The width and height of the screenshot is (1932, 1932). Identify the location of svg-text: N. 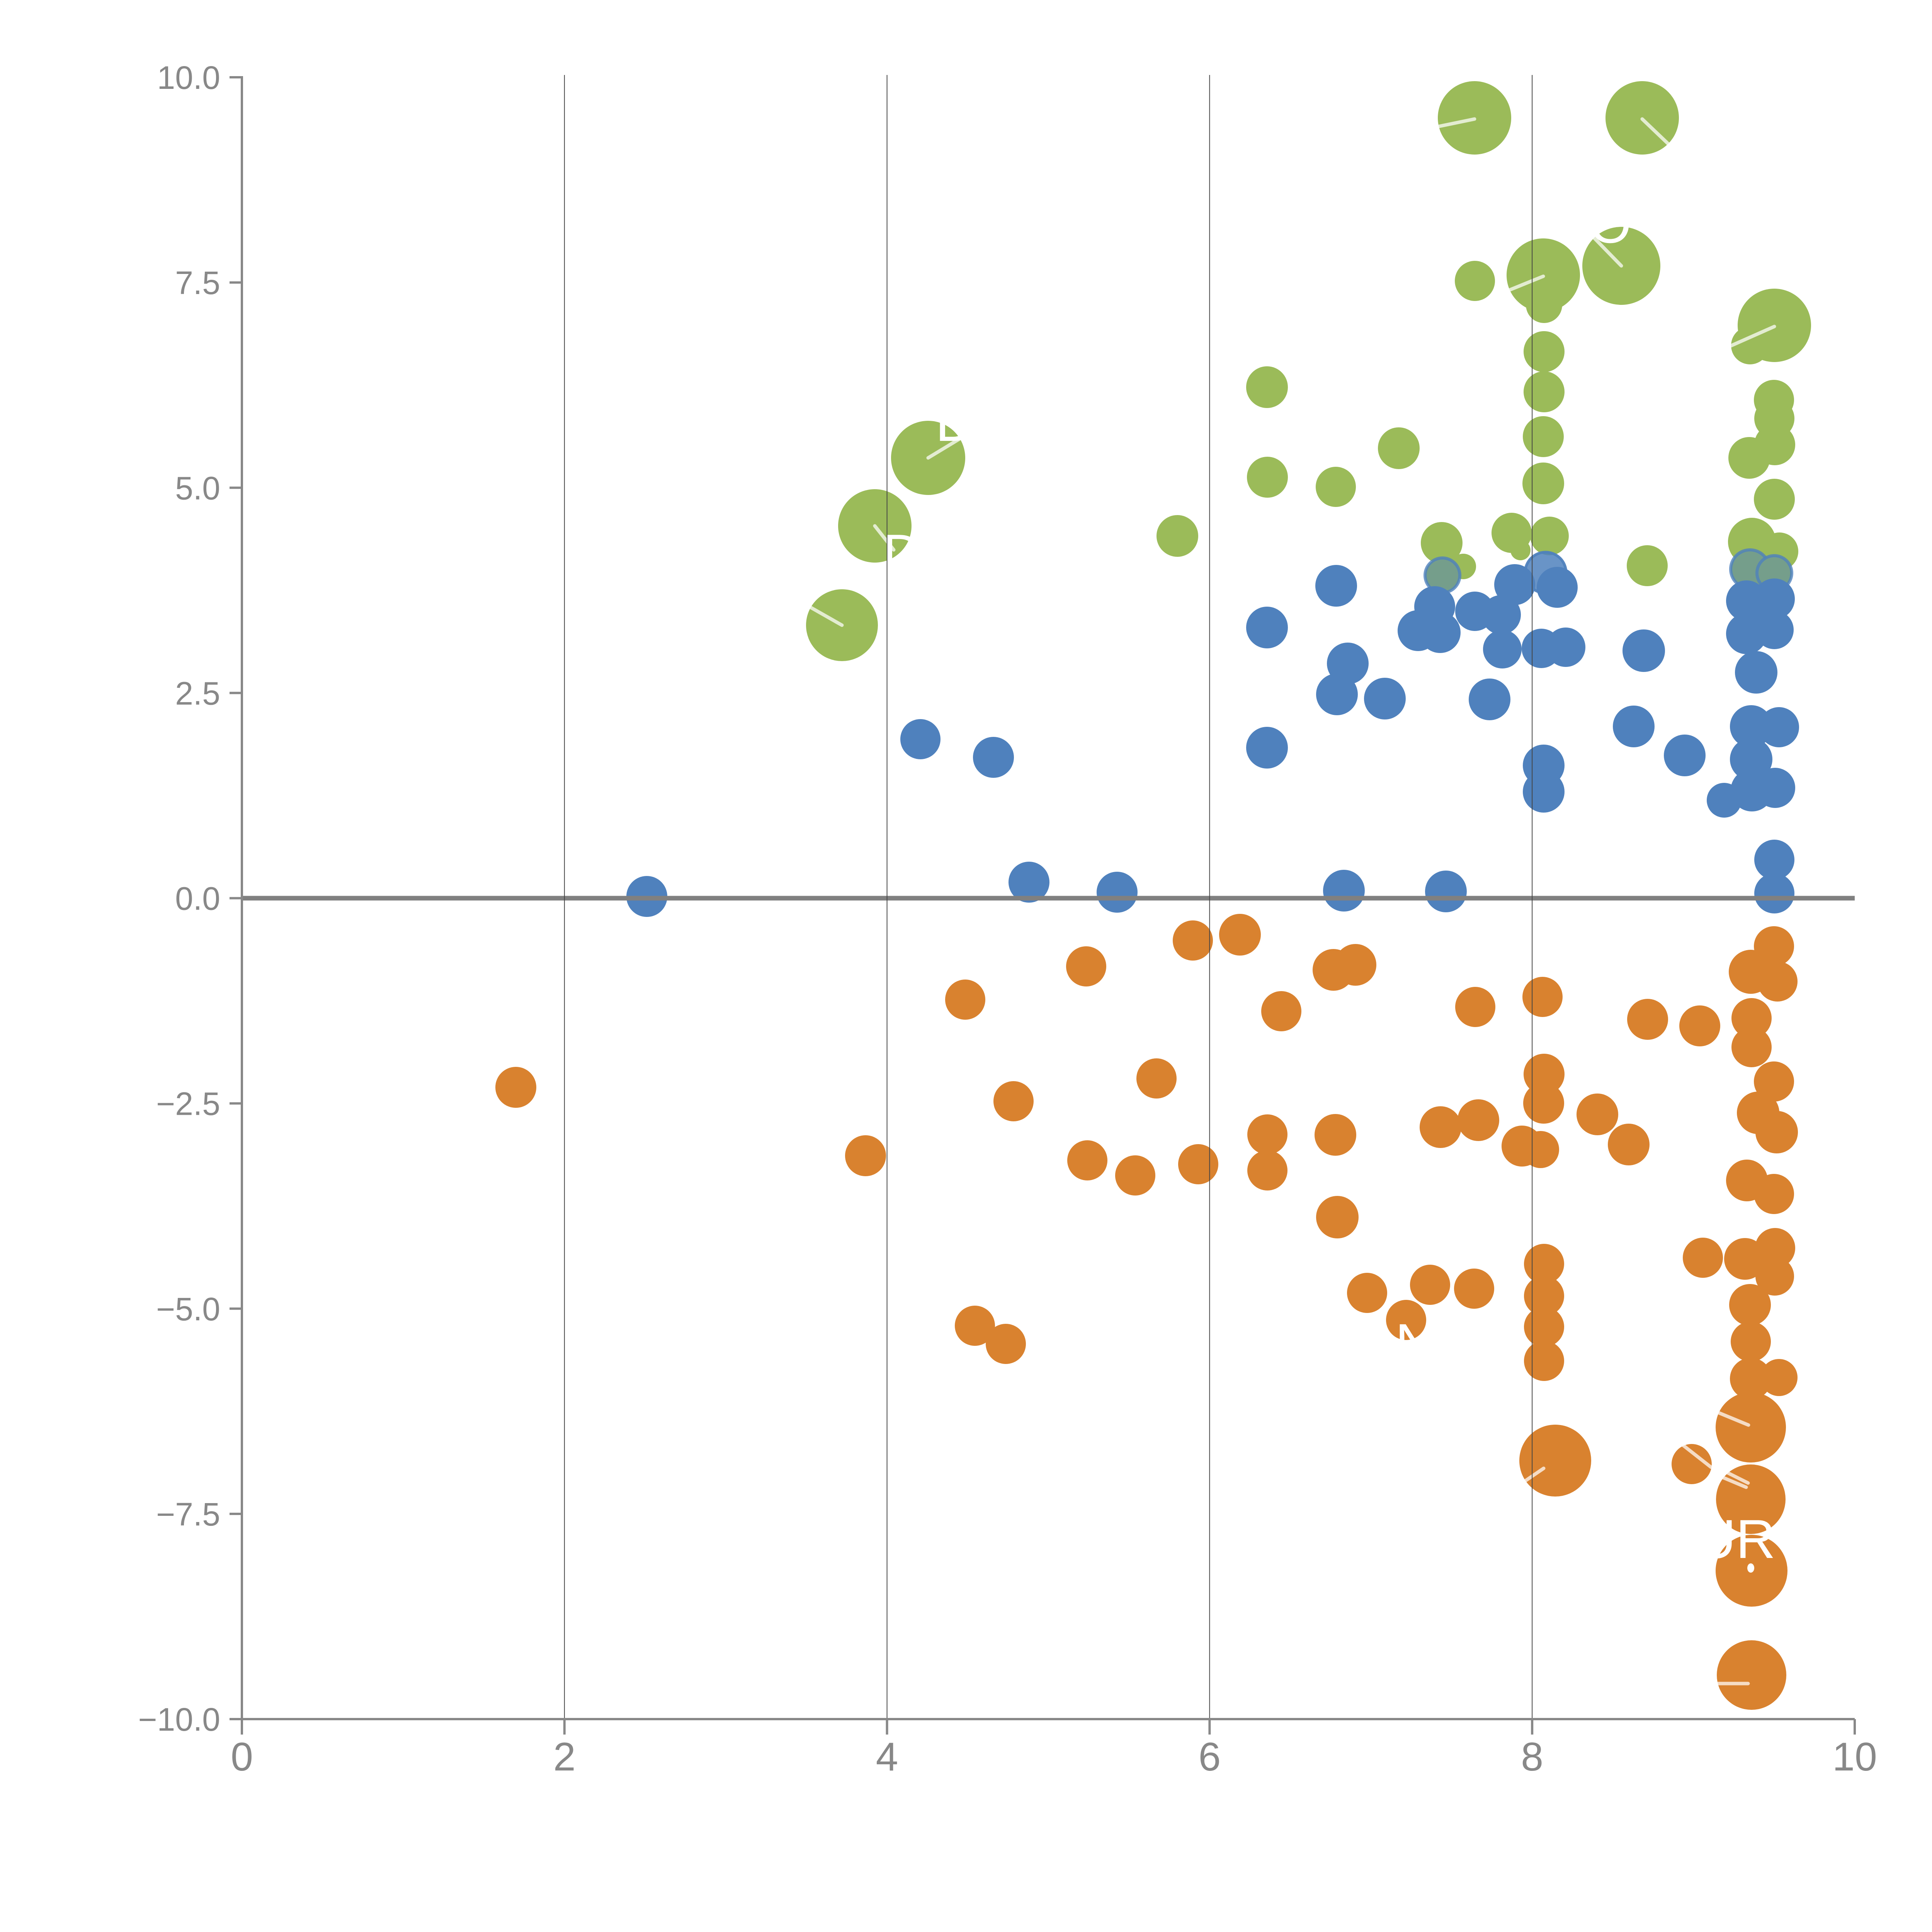
(1415, 1343).